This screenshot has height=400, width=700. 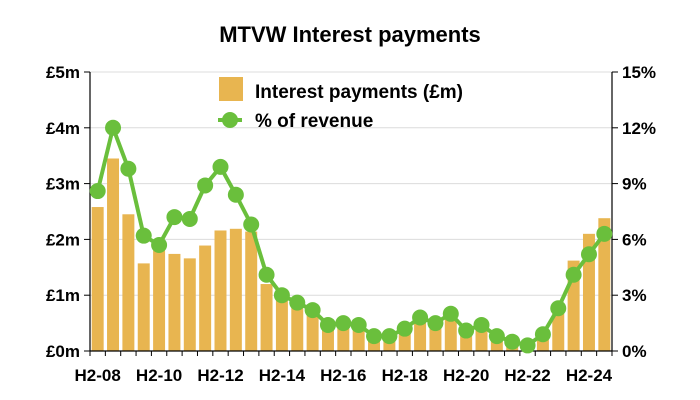 What do you see at coordinates (466, 375) in the screenshot?
I see `x-axis-tick-label: H2-20` at bounding box center [466, 375].